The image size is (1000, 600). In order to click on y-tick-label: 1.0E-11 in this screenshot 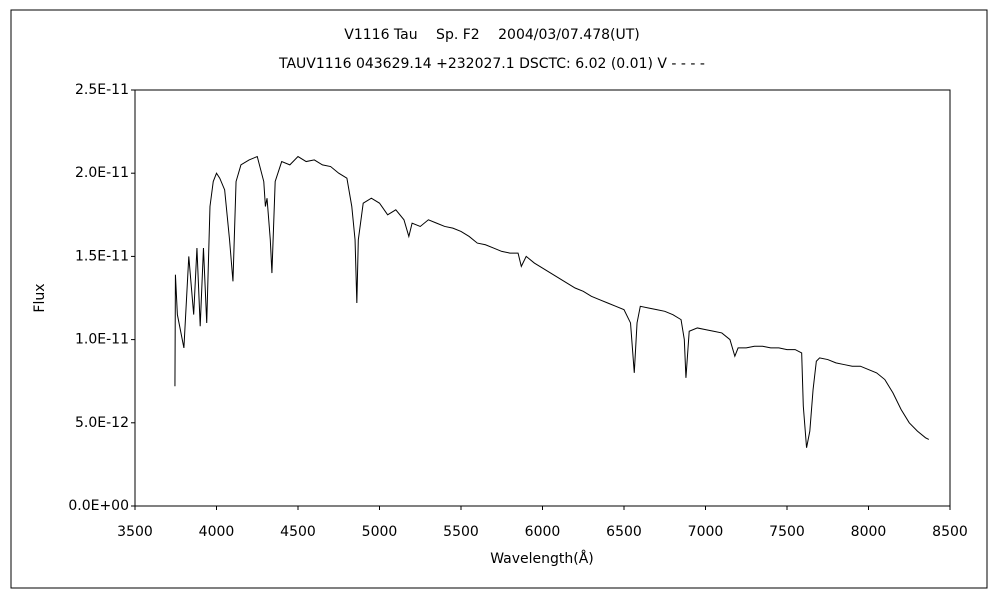, I will do `click(102, 340)`.